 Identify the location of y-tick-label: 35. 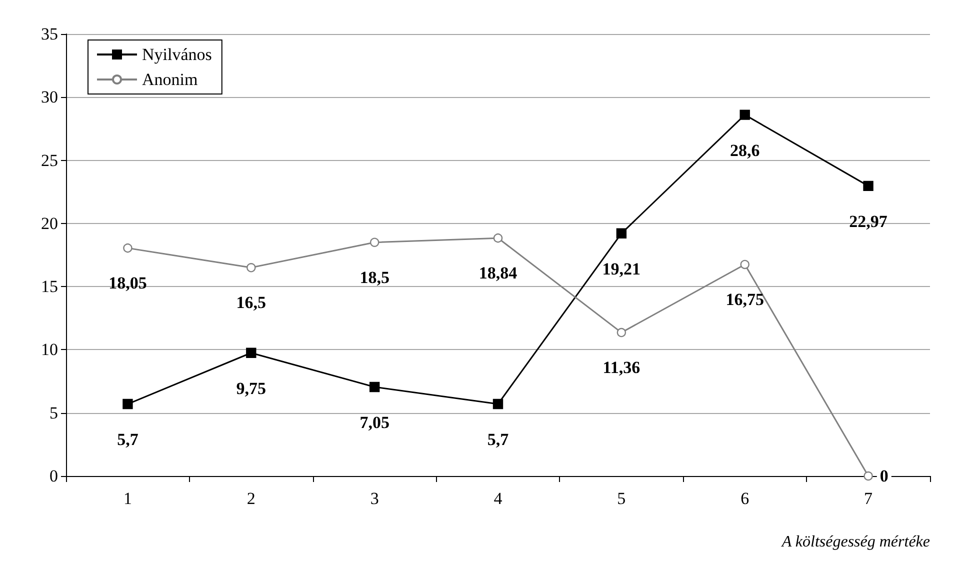
(49, 34).